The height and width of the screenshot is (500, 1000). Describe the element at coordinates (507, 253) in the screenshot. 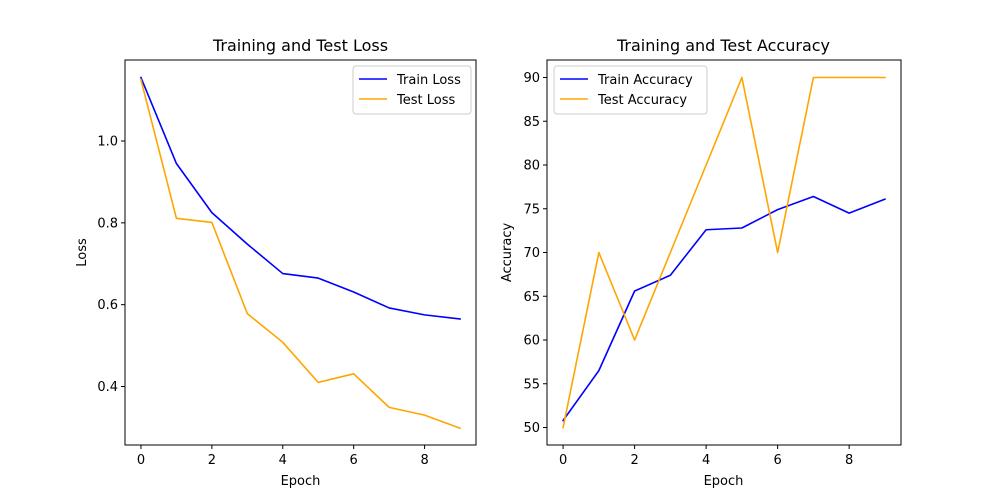

I see `accuracy-y-axis-label: Accuracy` at that location.